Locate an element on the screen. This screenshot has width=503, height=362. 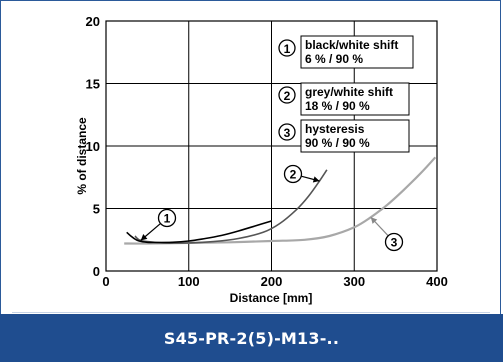
legend-marker-number: 2 is located at coordinates (287, 96).